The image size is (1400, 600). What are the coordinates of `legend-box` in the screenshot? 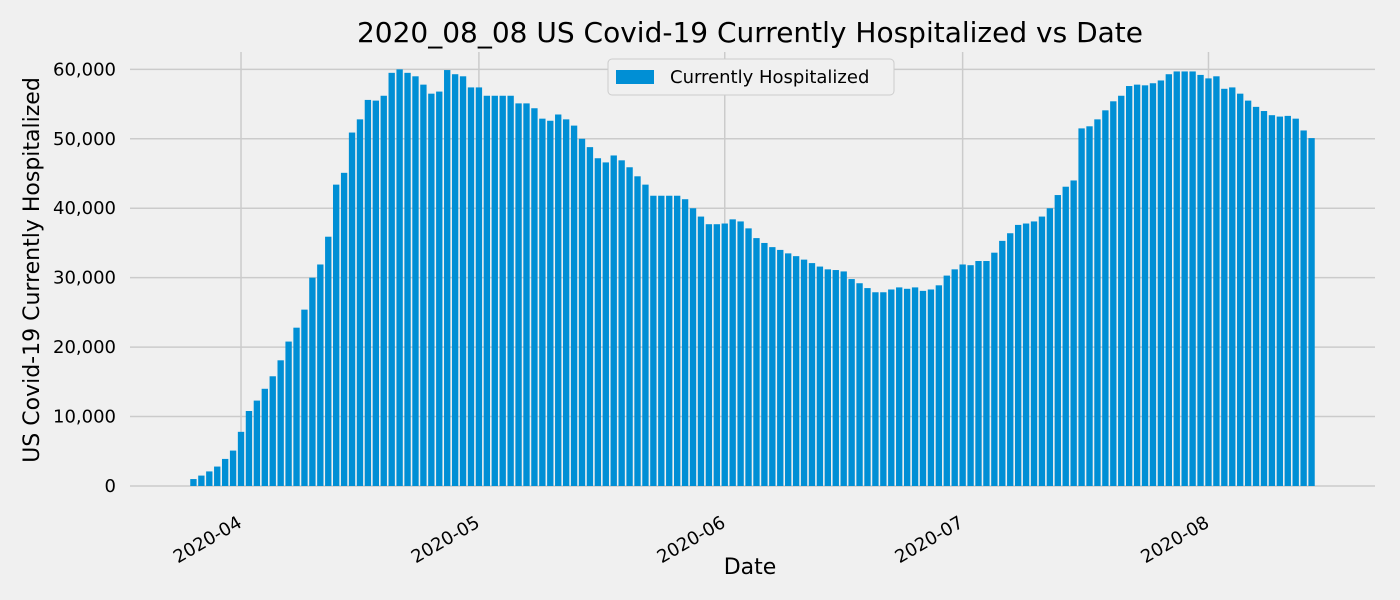 It's located at (751, 77).